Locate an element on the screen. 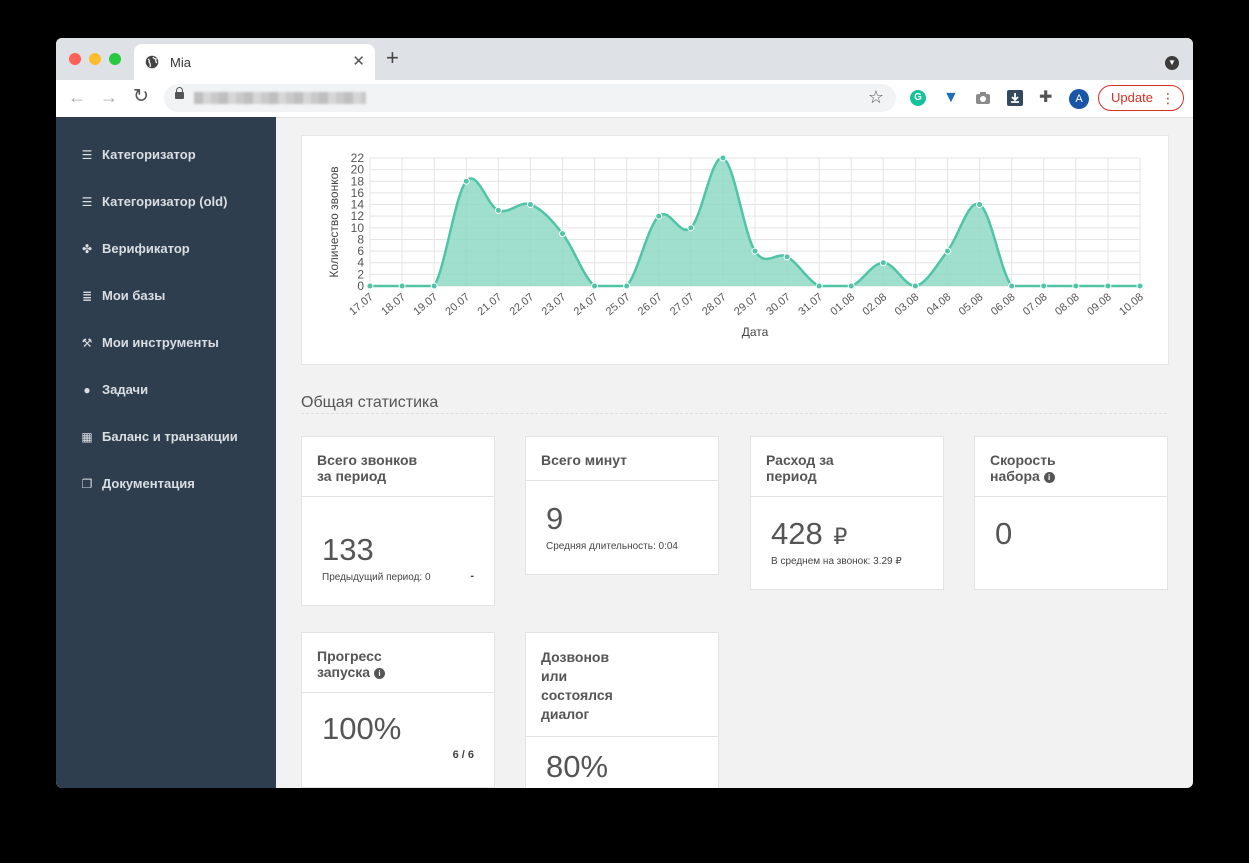 The image size is (1249, 863). sidebar-item-my-tools: ⚒ Мои инструменты is located at coordinates (149, 345).